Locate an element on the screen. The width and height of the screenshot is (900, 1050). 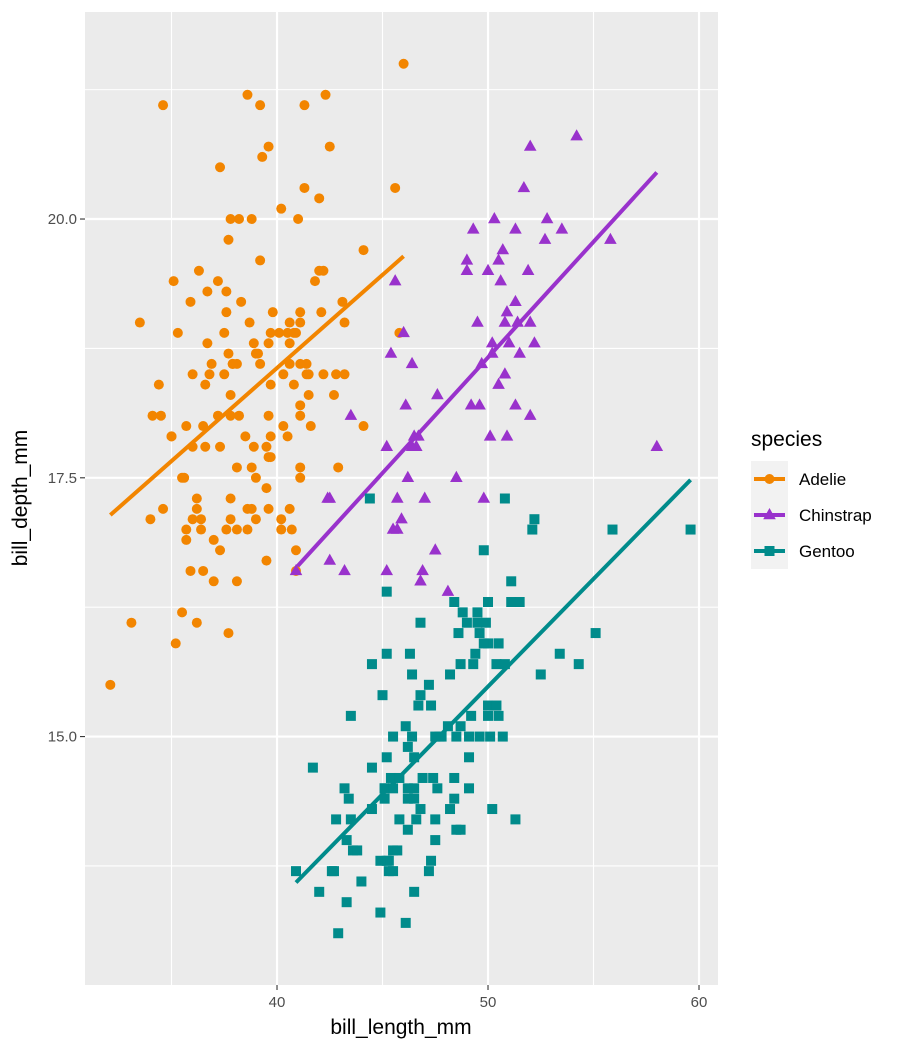
legend-label: Adelie is located at coordinates (822, 479).